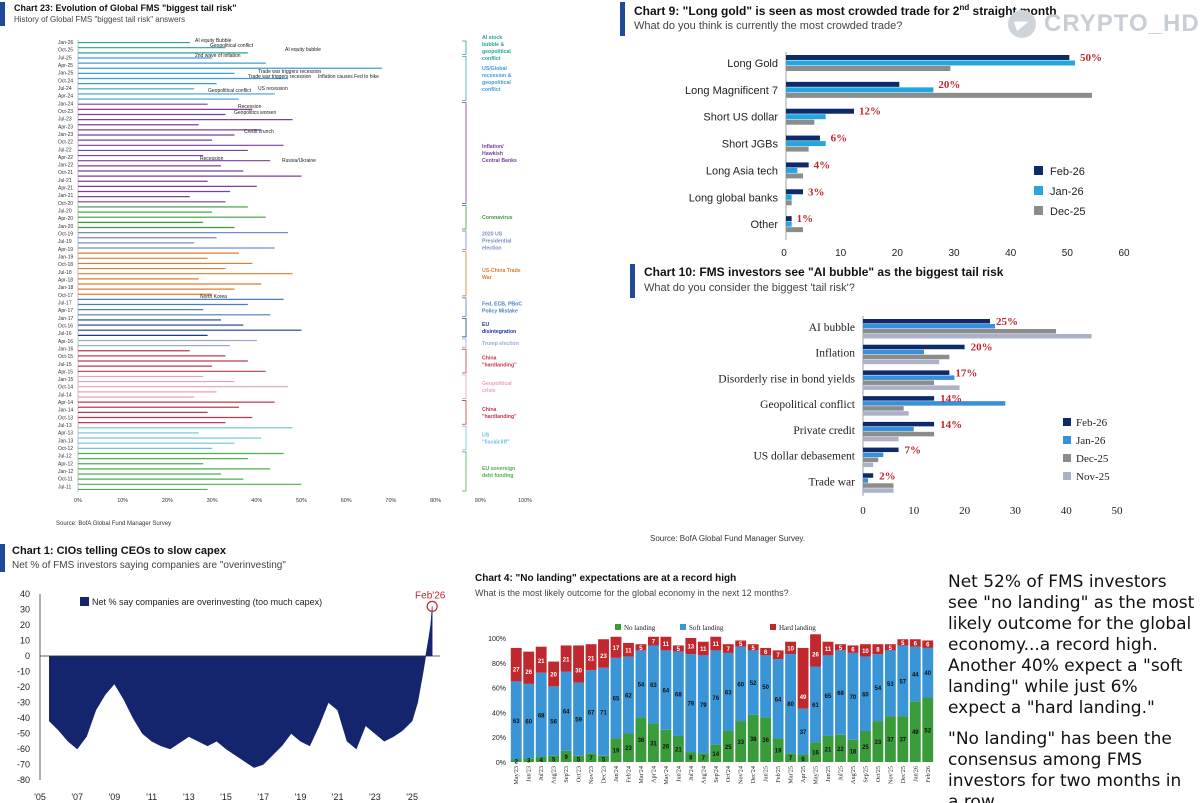 The image size is (1200, 803). I want to click on chart23-ytick: Oct-14, so click(65, 388).